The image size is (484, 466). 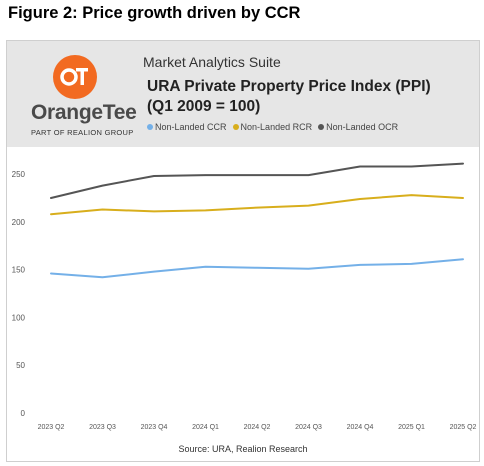 What do you see at coordinates (19, 222) in the screenshot?
I see `y-tick-label: 200` at bounding box center [19, 222].